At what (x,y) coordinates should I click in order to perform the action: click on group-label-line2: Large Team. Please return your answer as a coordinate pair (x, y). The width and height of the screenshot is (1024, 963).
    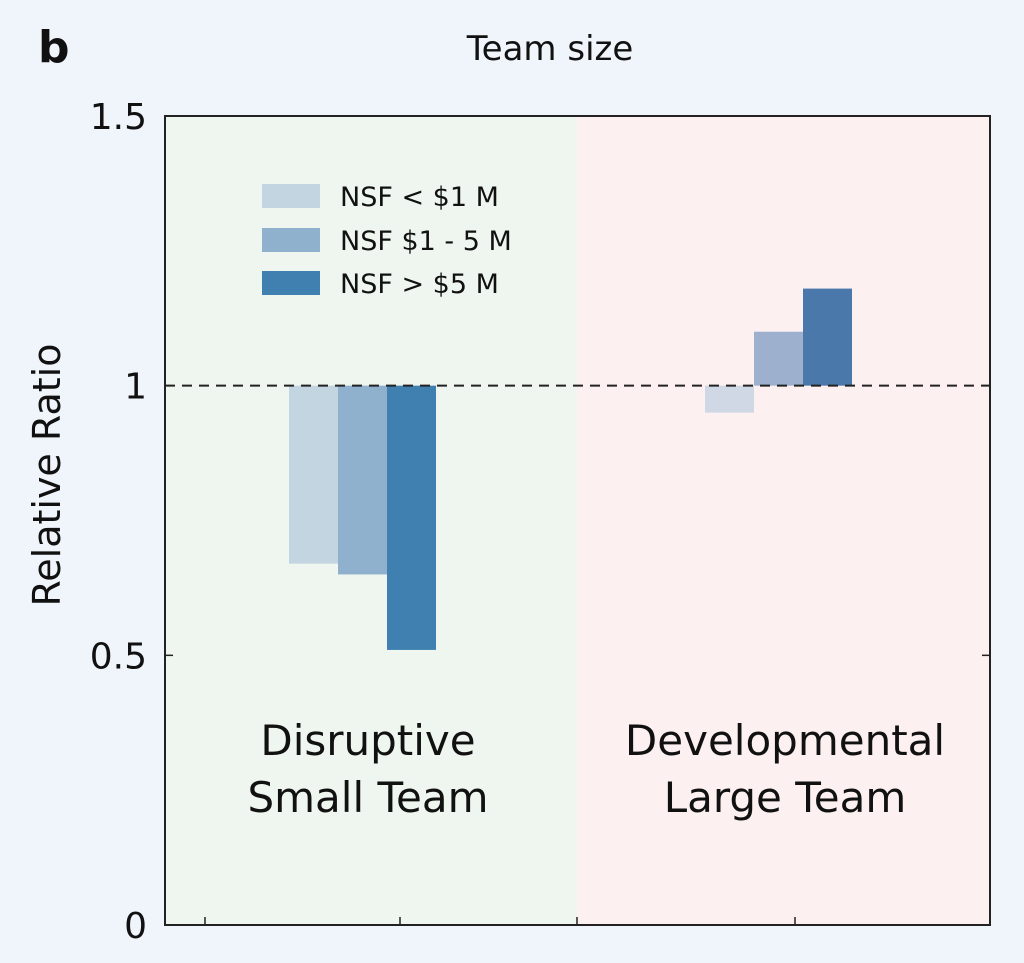
    Looking at the image, I should click on (785, 797).